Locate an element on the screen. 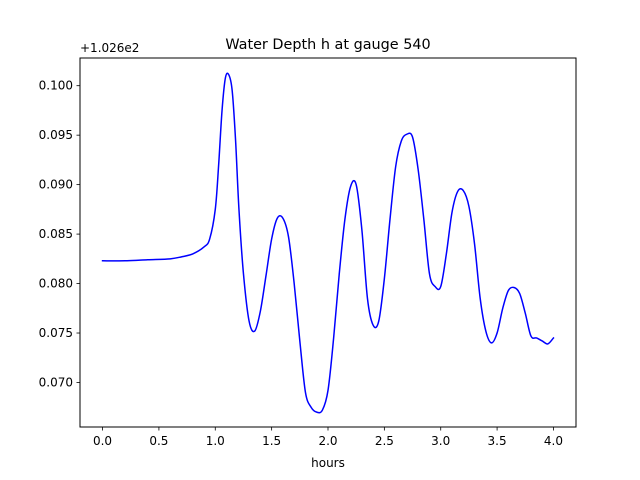  y-tick-label: 0.080 is located at coordinates (56, 284).